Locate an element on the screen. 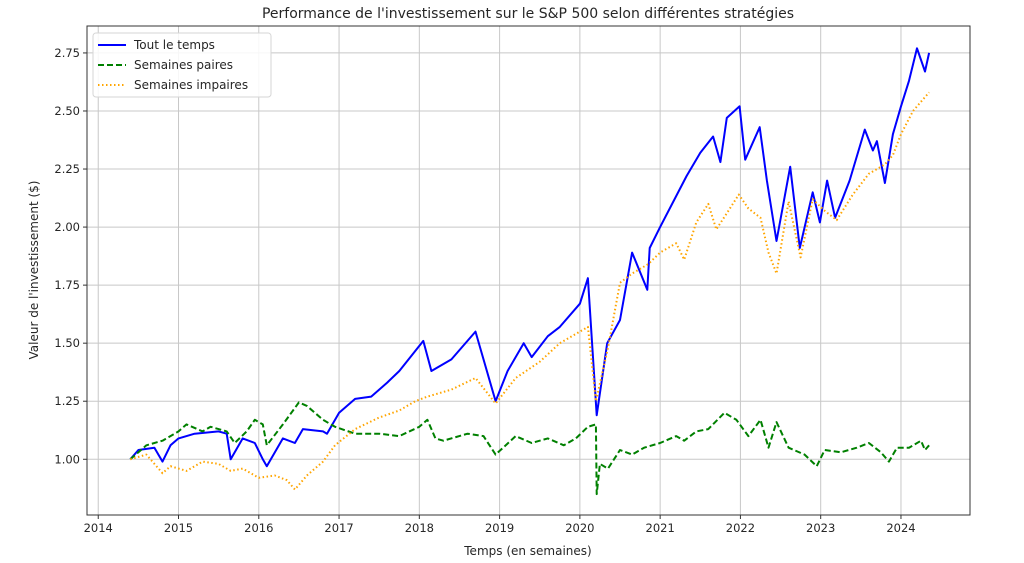  legend-label-semaines-impaires: Semaines impaires is located at coordinates (191, 85).